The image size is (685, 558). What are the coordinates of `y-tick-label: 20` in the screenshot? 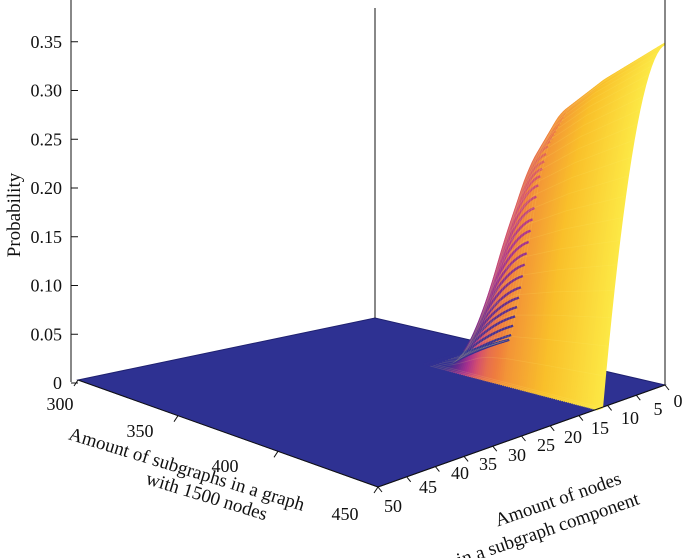 It's located at (573, 437).